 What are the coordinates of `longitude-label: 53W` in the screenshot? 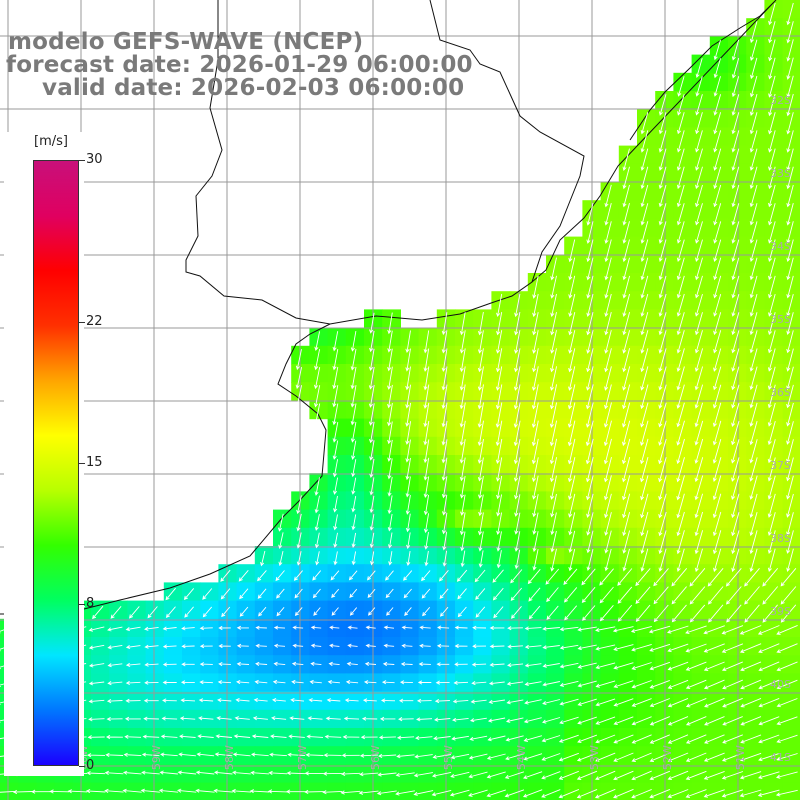 It's located at (594, 757).